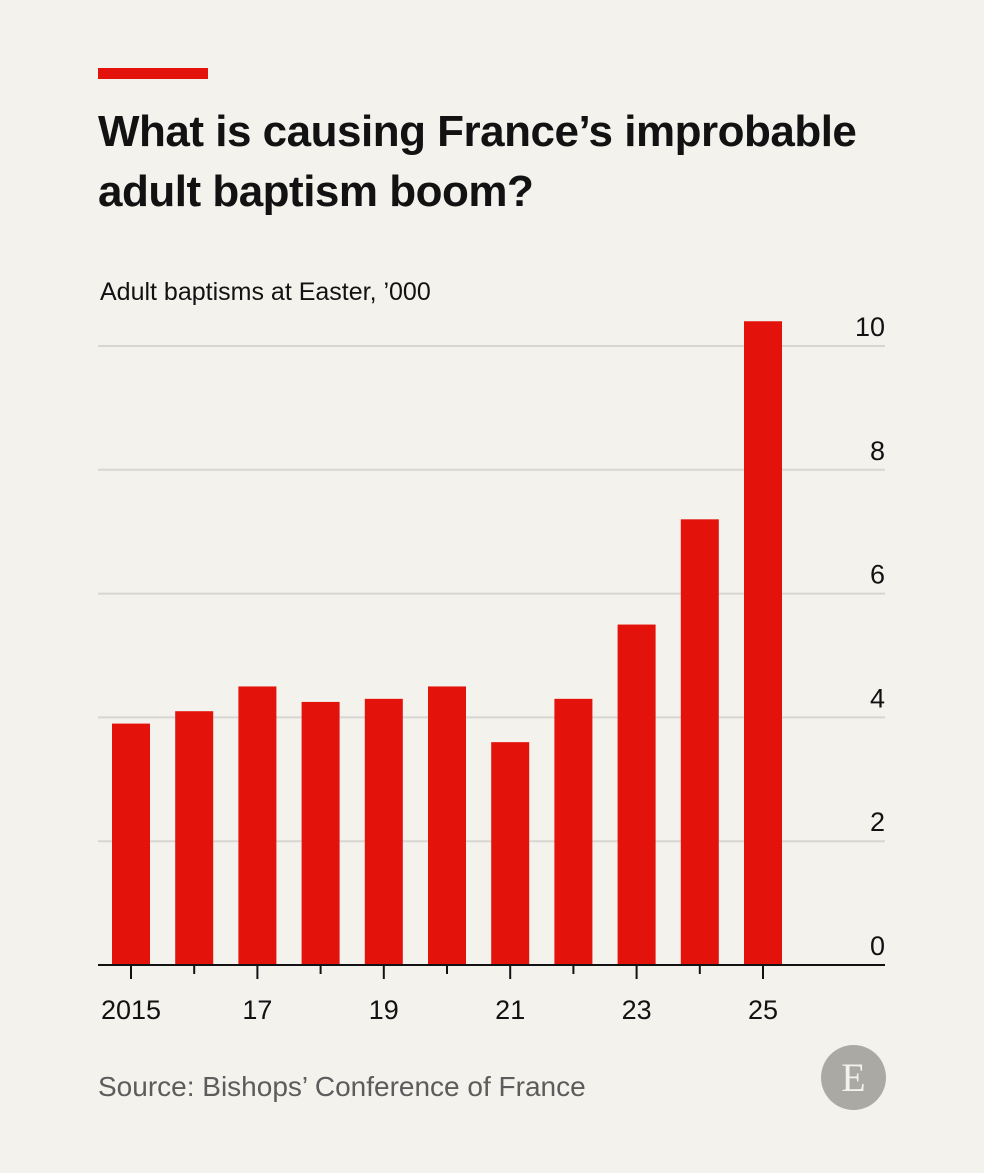  Describe the element at coordinates (877, 698) in the screenshot. I see `y-tick-label: 4` at that location.